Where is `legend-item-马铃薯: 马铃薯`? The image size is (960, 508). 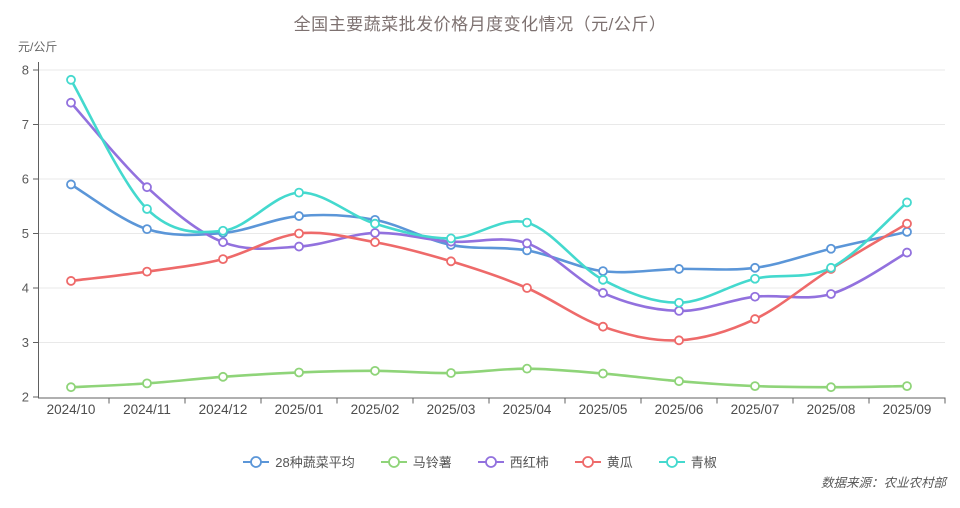 legend-item-马铃薯: 马铃薯 is located at coordinates (416, 461).